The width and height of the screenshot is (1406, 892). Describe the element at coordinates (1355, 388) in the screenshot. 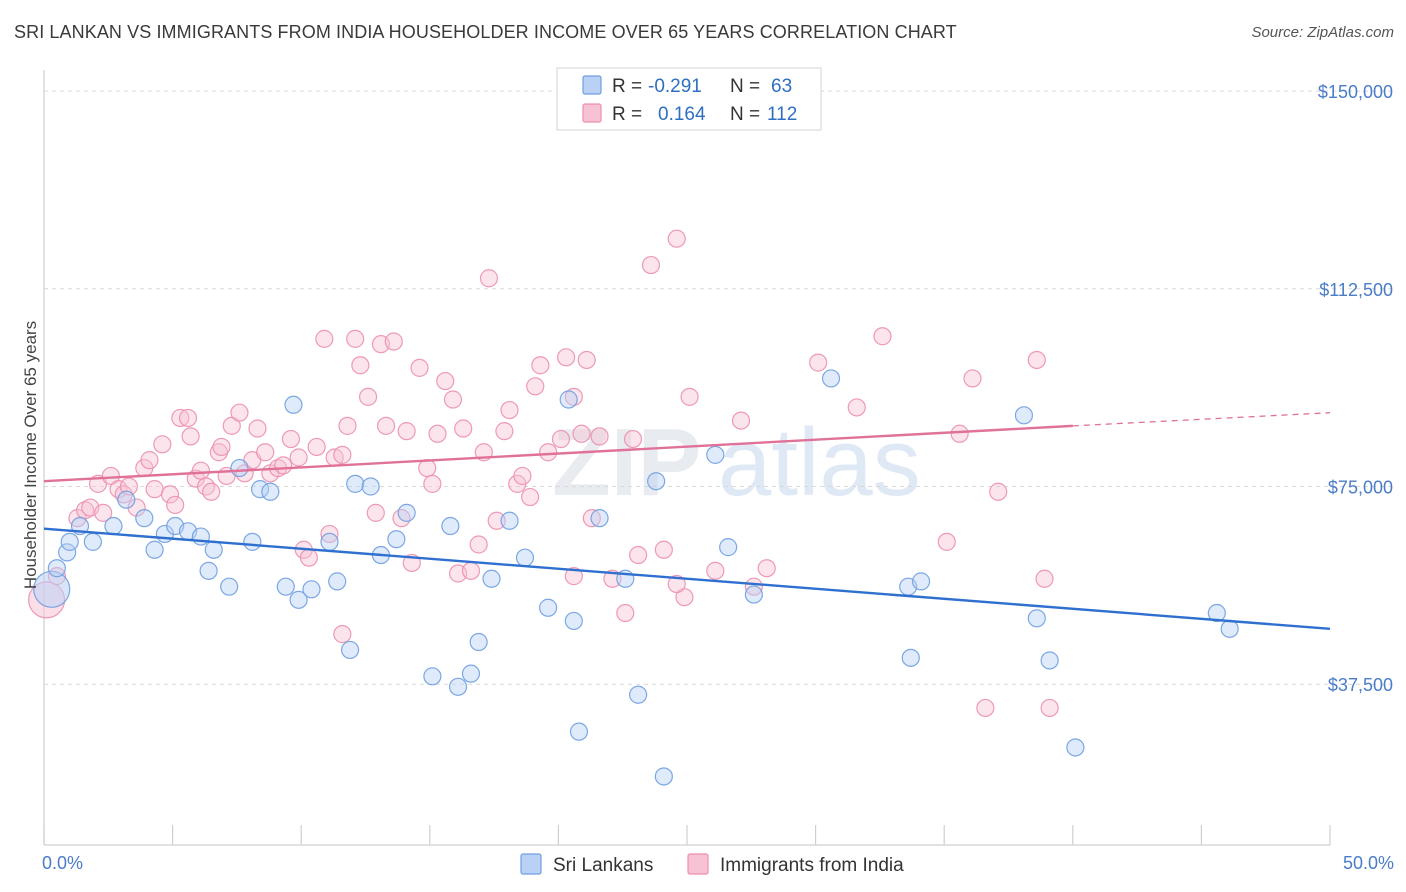

I see `y-tick-labels: $37,500 $75,000 $112,500 $150,000` at that location.